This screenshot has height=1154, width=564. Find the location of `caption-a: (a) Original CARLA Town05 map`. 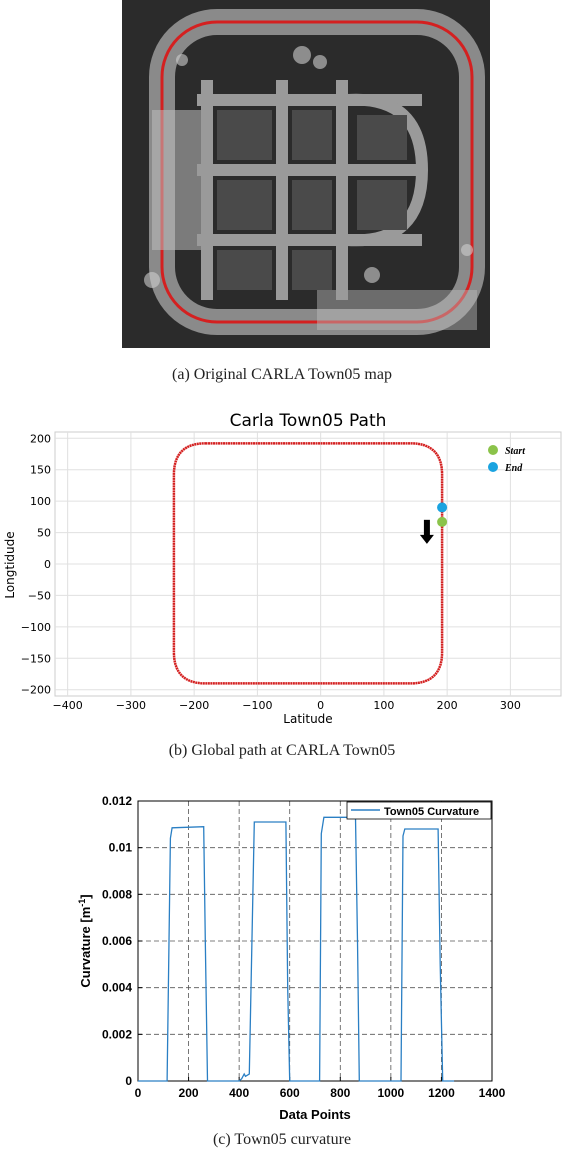

caption-a: (a) Original CARLA Town05 map is located at coordinates (282, 374).